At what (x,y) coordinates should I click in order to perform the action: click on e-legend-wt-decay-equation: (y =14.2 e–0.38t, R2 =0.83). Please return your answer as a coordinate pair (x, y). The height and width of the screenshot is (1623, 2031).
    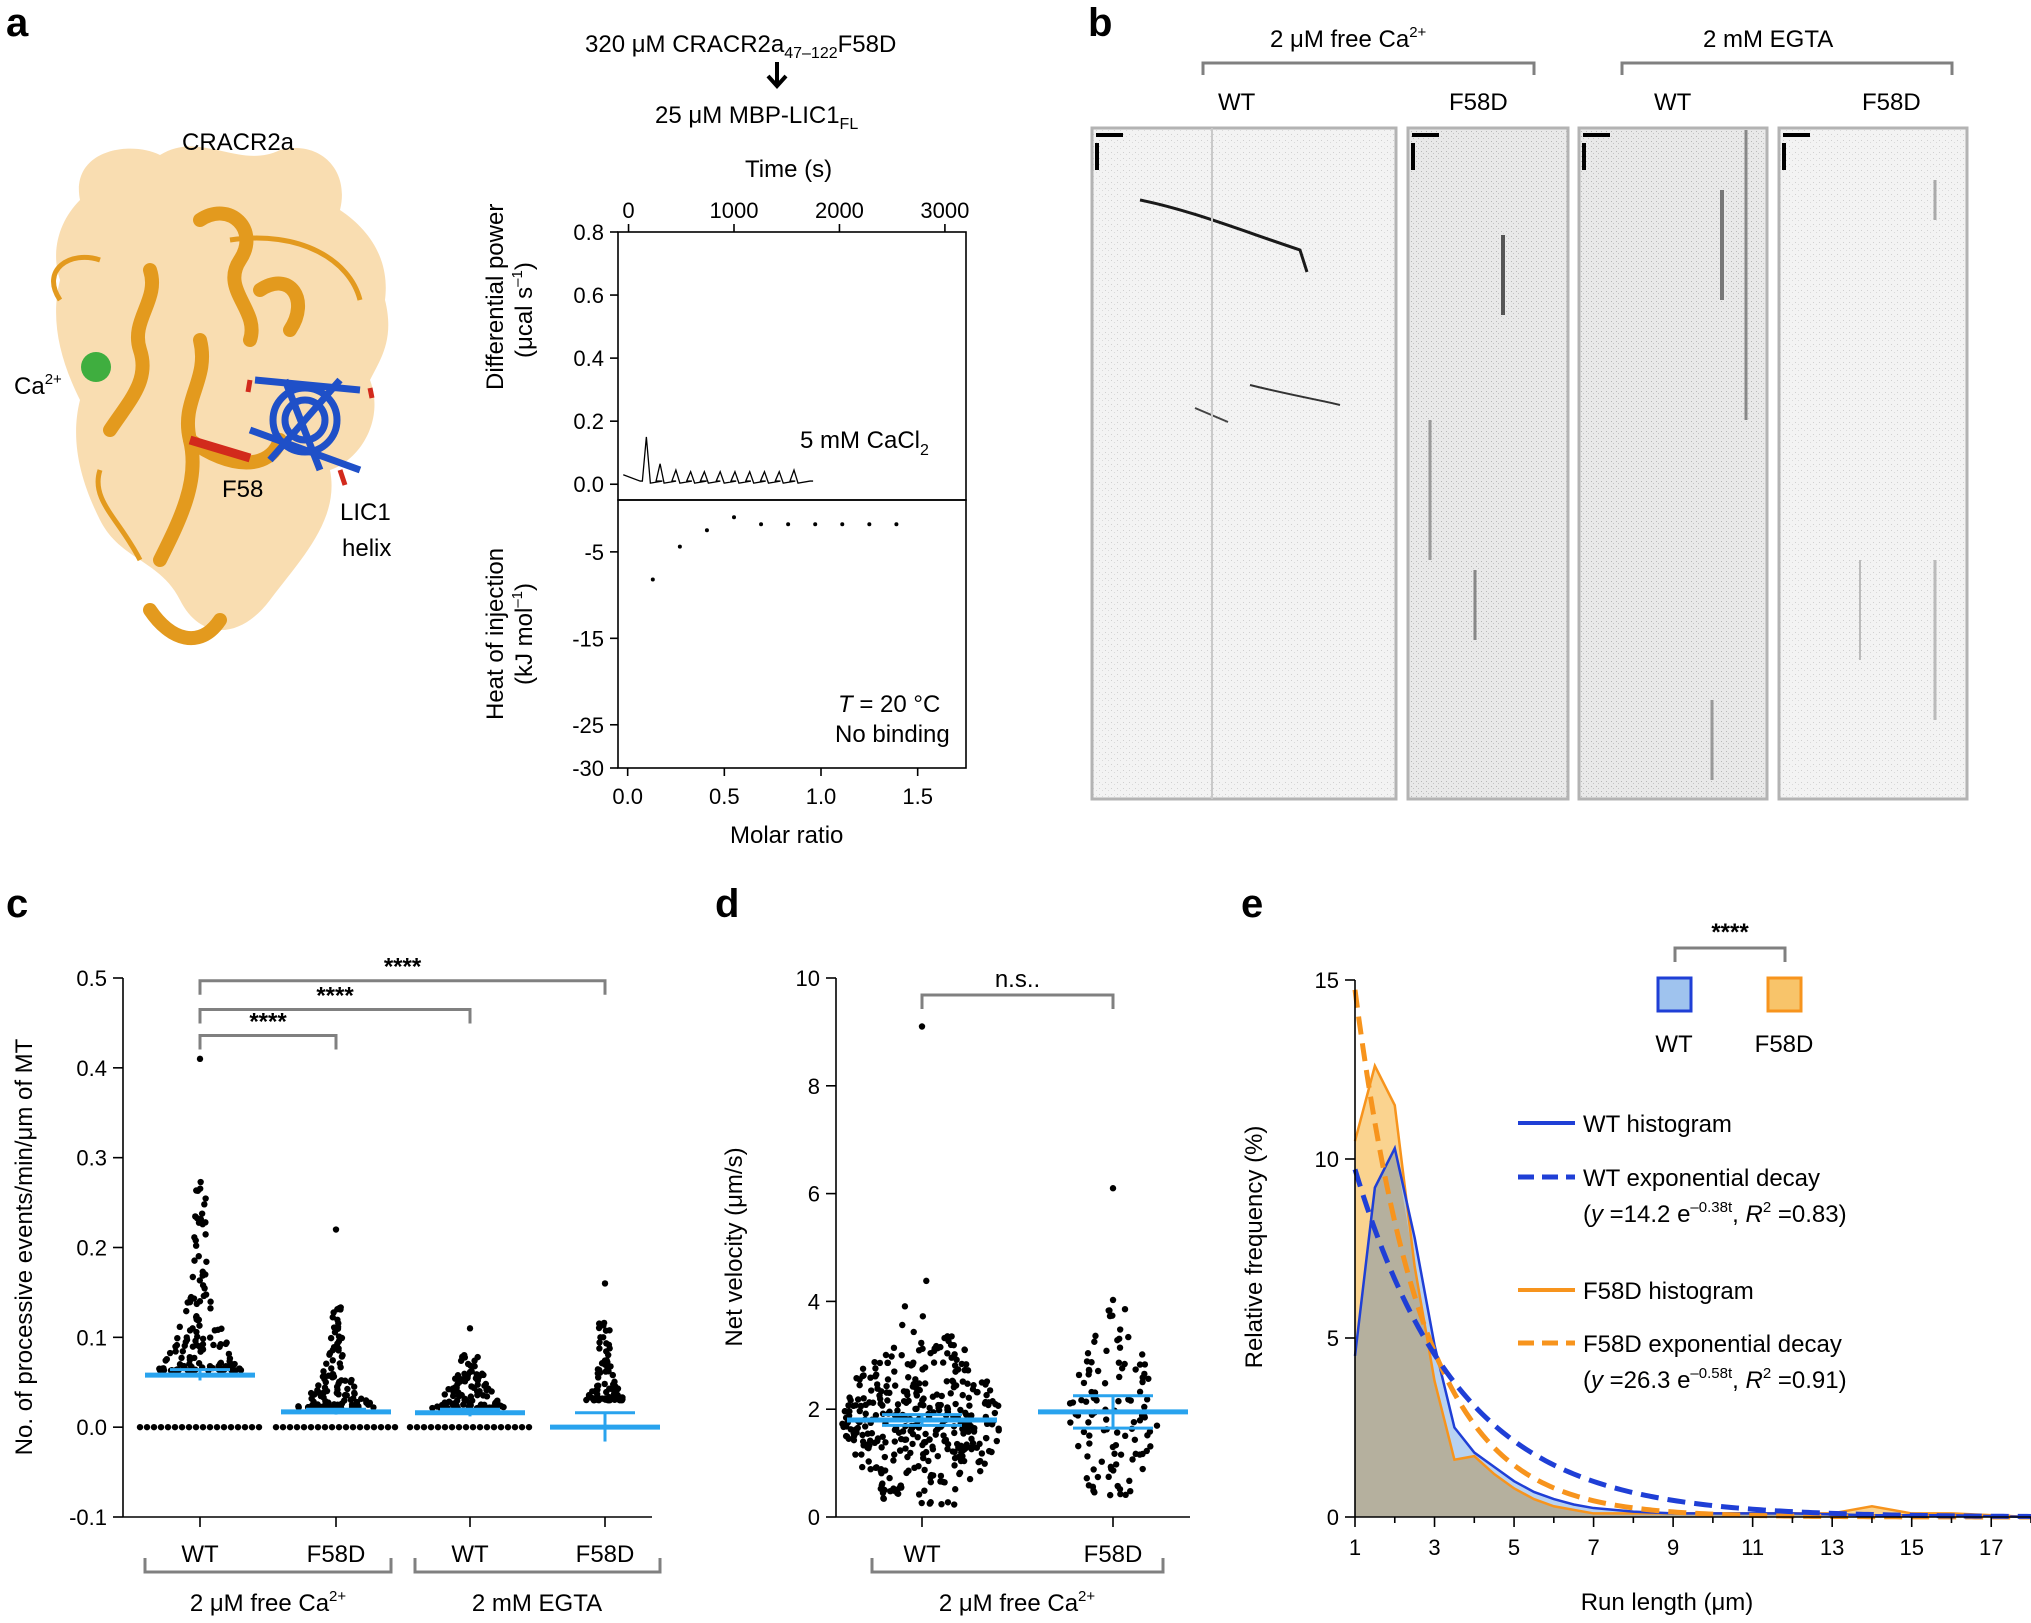
    Looking at the image, I should click on (1715, 1213).